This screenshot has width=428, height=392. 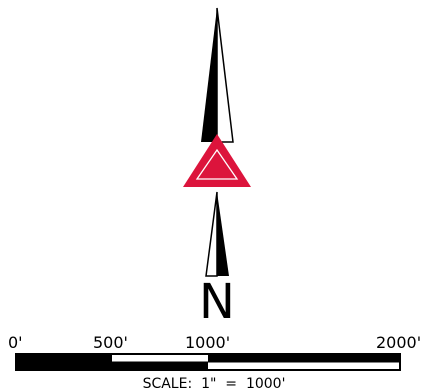 I want to click on north-needle-dark-half, so click(x=209, y=75).